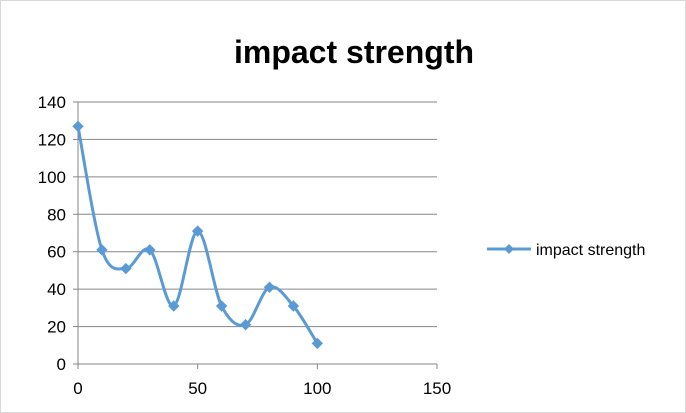  Describe the element at coordinates (52, 139) in the screenshot. I see `y-tick-label-120: 120` at that location.